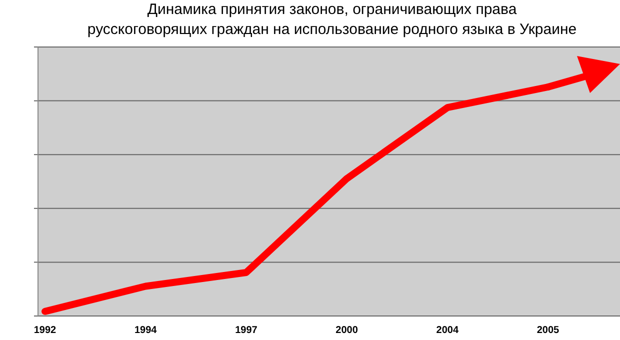  What do you see at coordinates (548, 330) in the screenshot?
I see `x-tick-label: 2005` at bounding box center [548, 330].